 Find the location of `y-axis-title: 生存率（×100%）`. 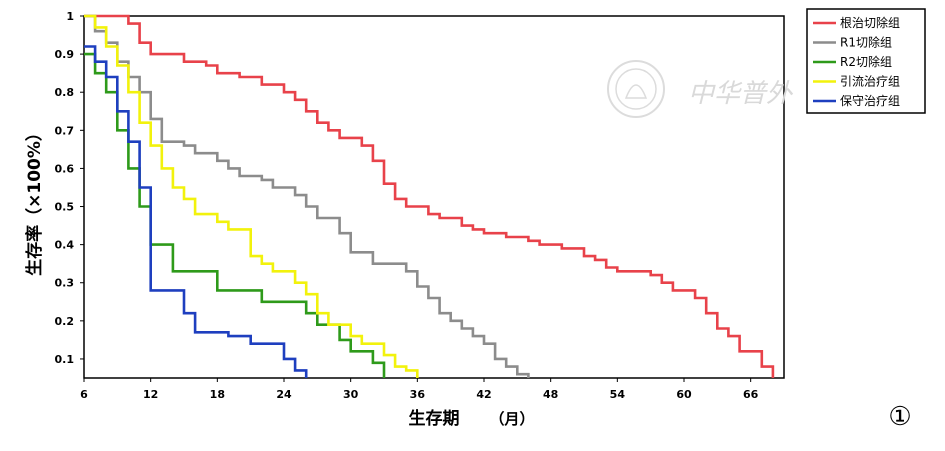

y-axis-title: 生存率（×100%） is located at coordinates (34, 200).